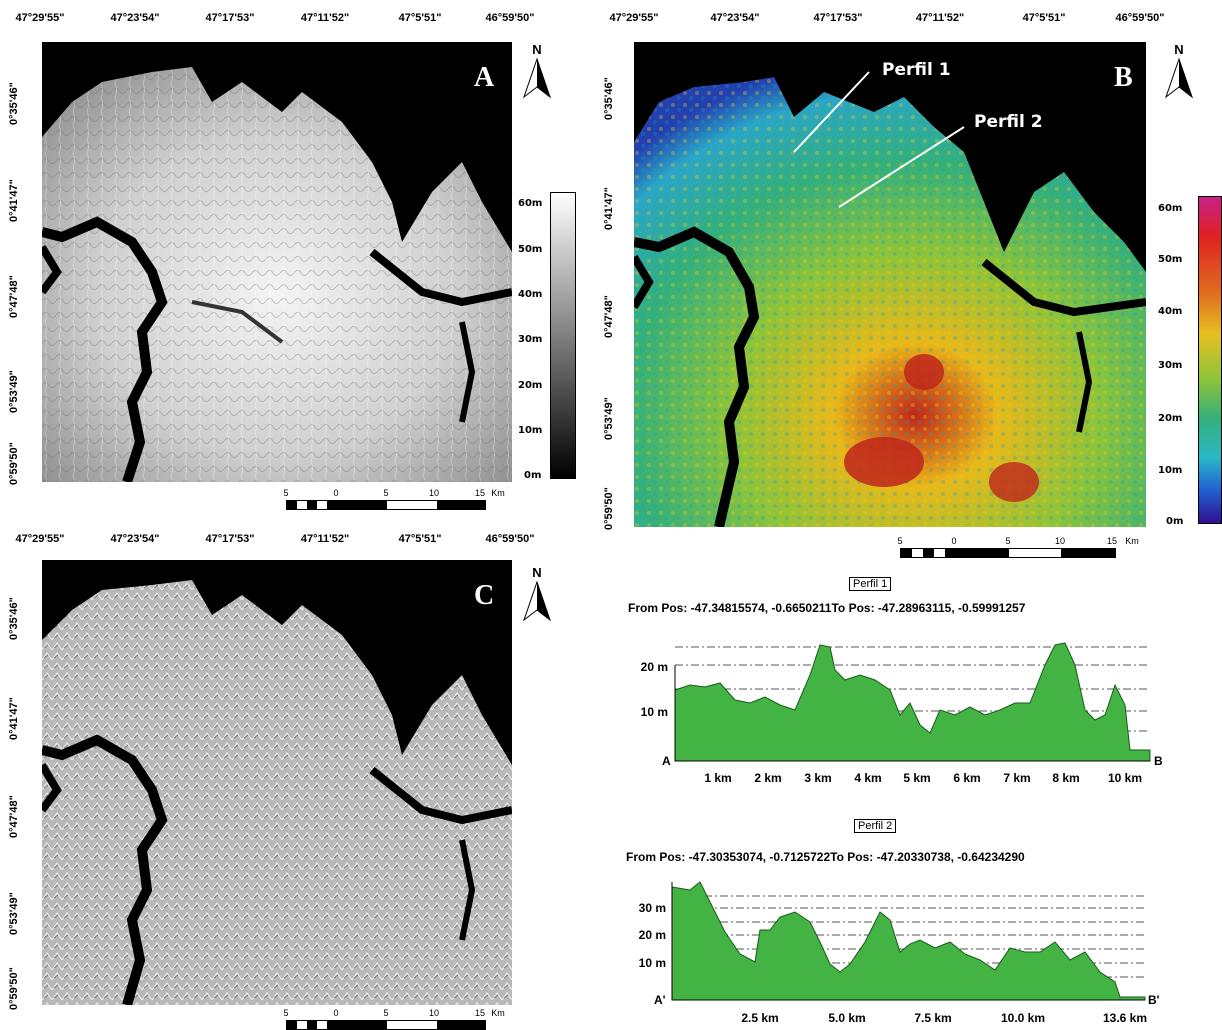 The image size is (1222, 1030). What do you see at coordinates (759, 1018) in the screenshot?
I see `x-tick-label: 2.5 km` at bounding box center [759, 1018].